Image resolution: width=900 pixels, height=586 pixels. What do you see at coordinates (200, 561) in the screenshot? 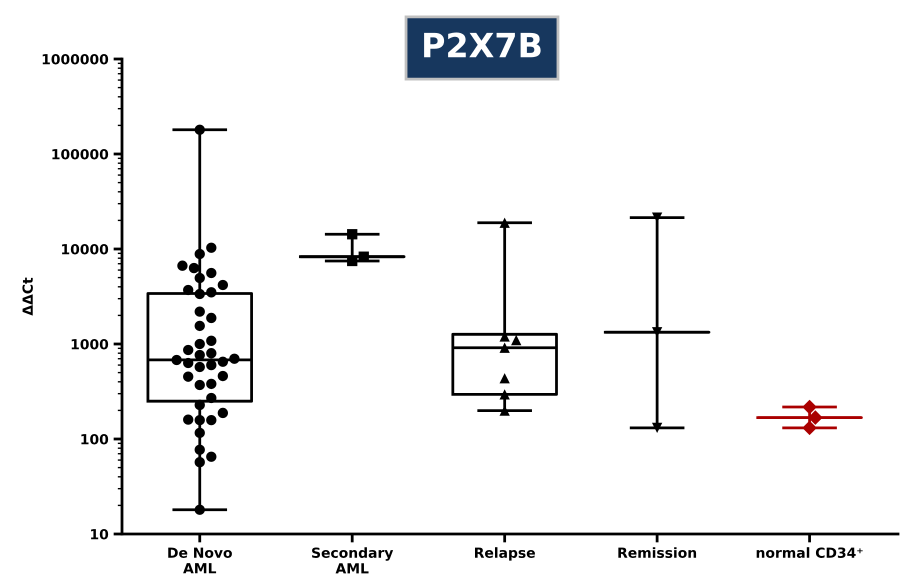
I see `x-tick-label: De Novo AML` at bounding box center [200, 561].